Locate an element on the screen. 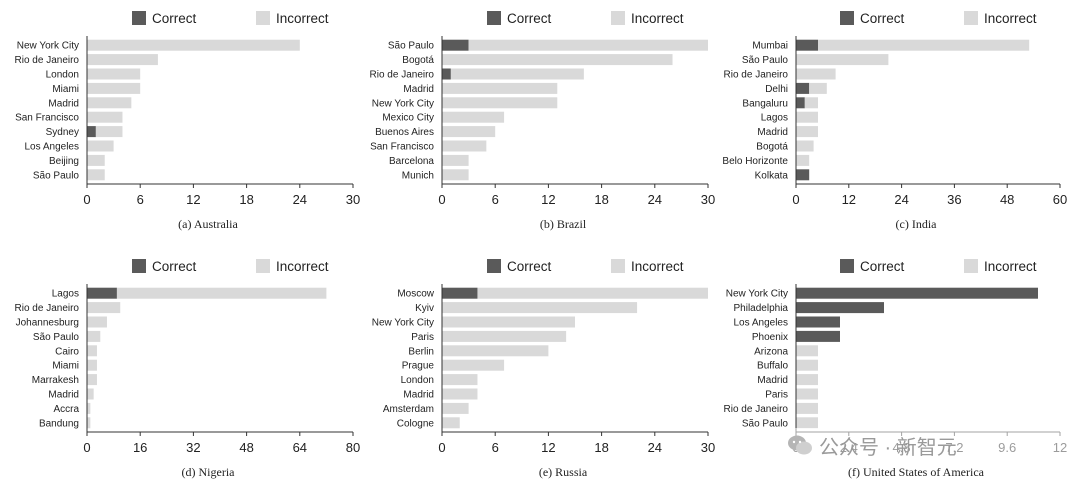 This screenshot has width=1080, height=486. category-label: Johannesburg is located at coordinates (47, 323).